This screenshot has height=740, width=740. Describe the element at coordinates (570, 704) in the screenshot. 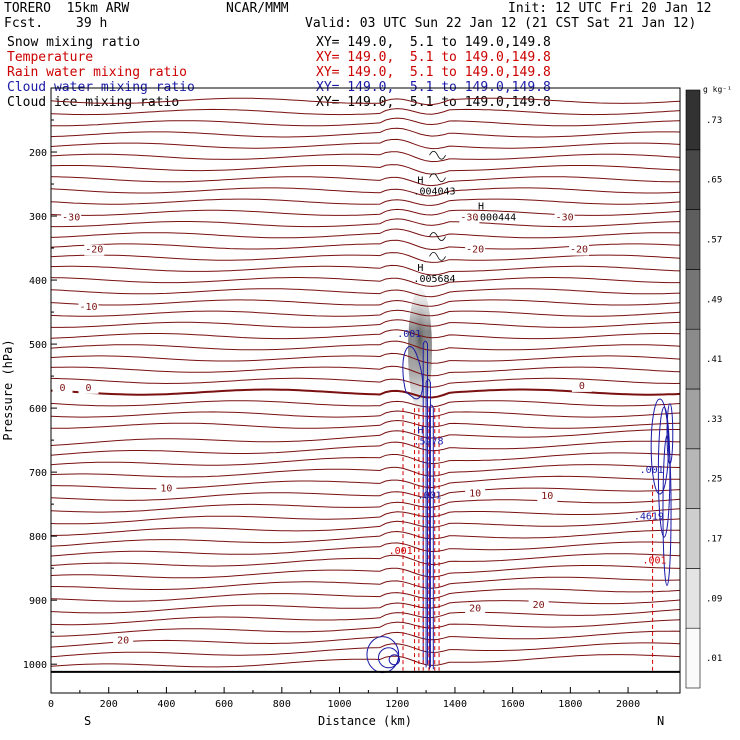

I see `x-tick-label: 1800` at that location.